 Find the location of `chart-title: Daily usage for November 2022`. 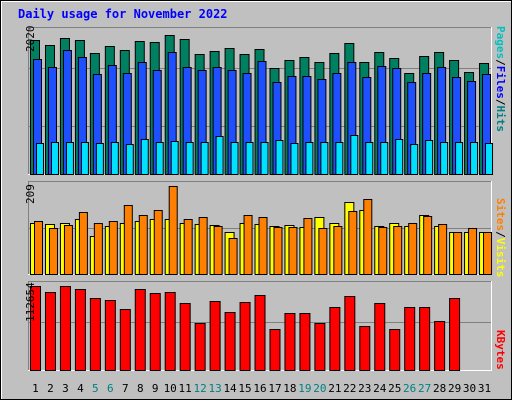

chart-title: Daily usage for November 2022 is located at coordinates (123, 14).